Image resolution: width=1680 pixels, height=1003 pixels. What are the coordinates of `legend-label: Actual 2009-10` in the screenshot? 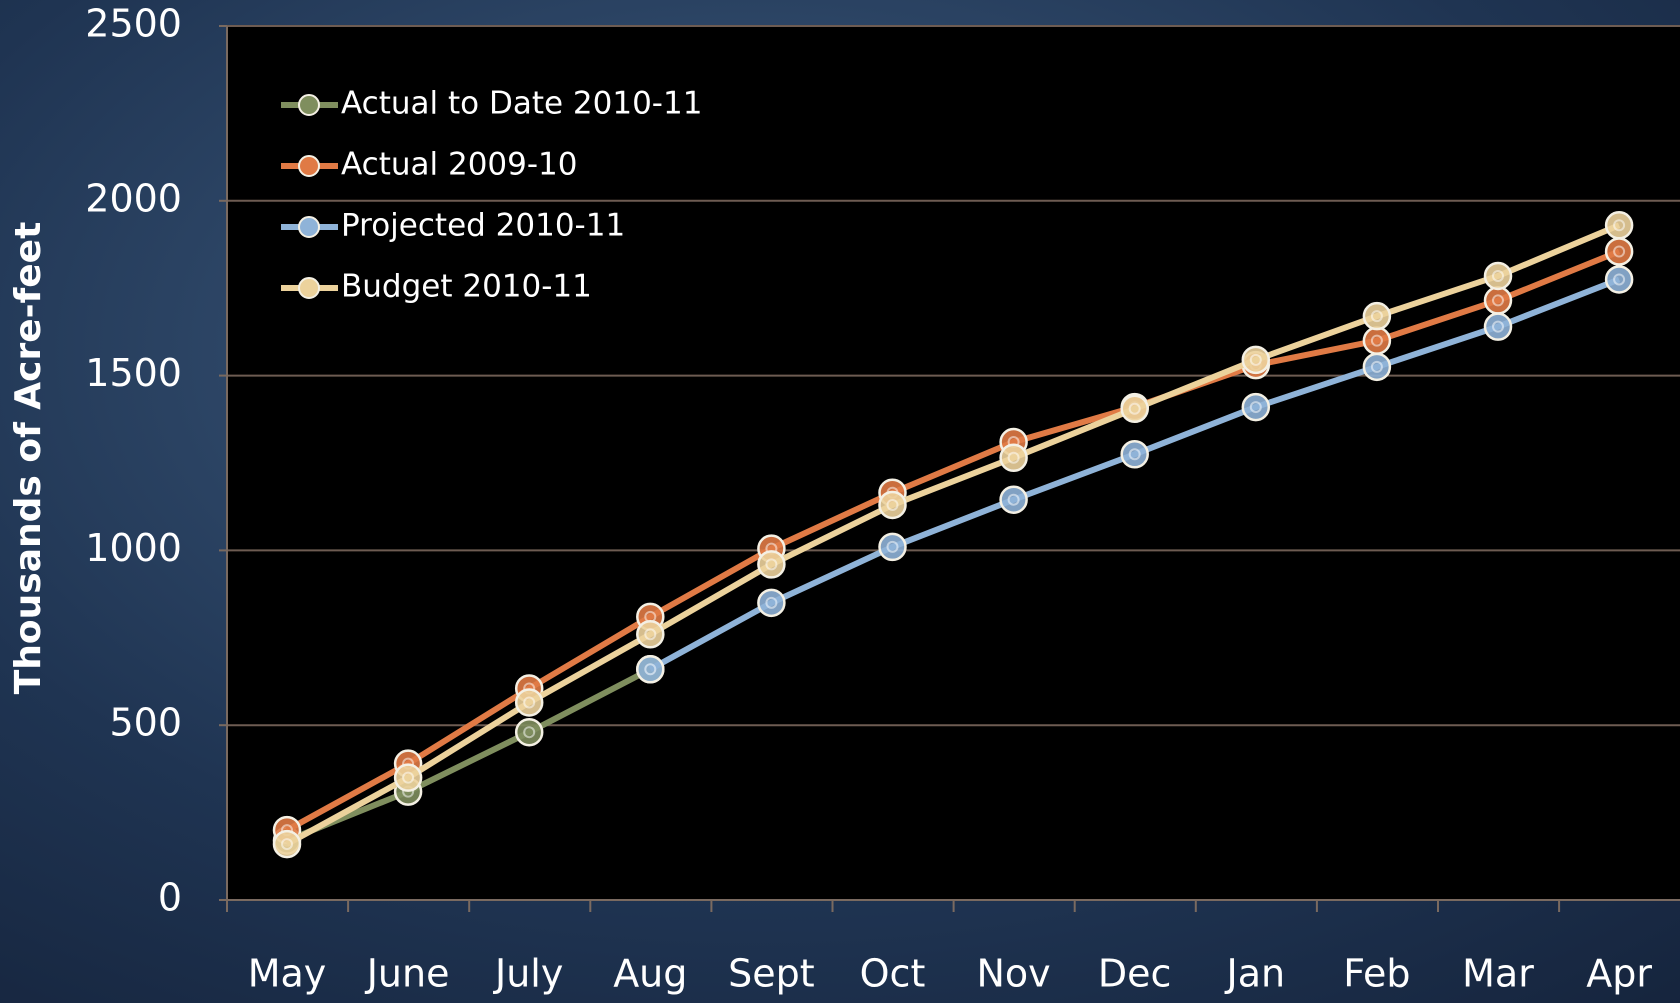 It's located at (459, 165).